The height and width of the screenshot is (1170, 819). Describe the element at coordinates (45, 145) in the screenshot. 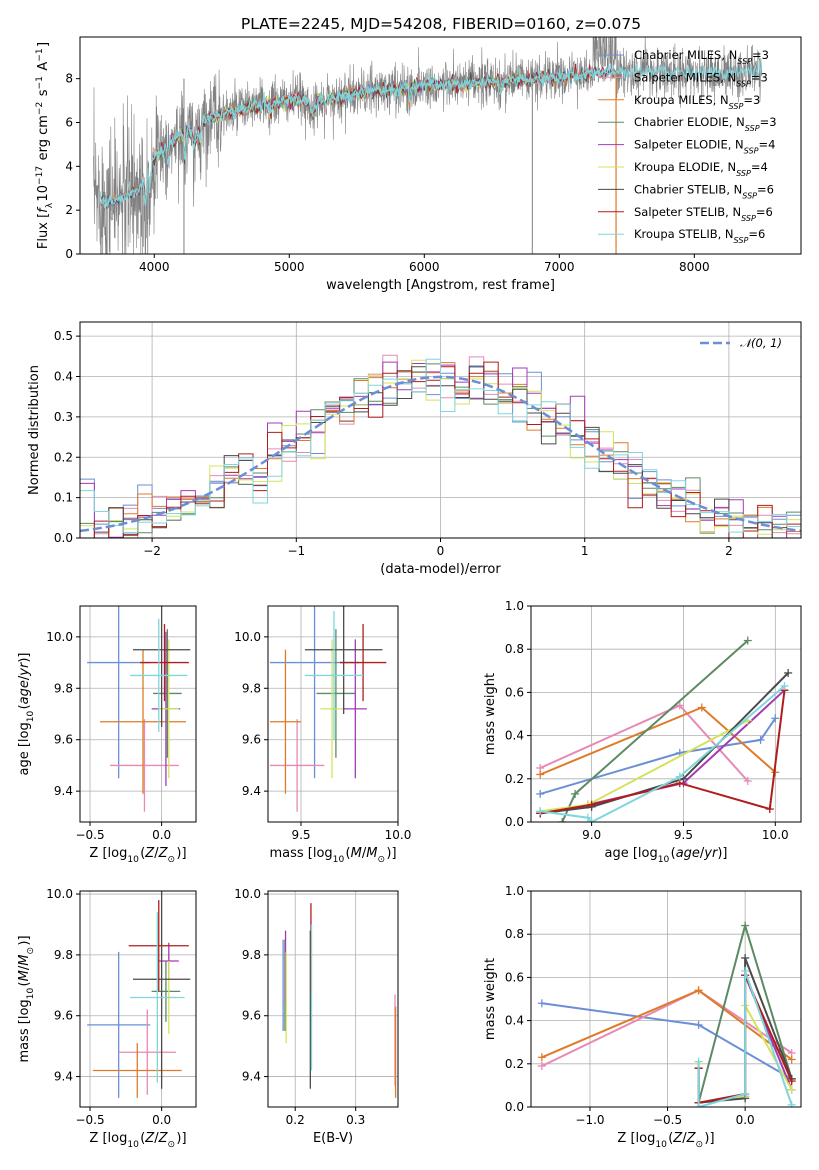

I see `y-axis-label: Flux [fλ 10−17 erg cm−2 s−1 A−1 ]` at that location.